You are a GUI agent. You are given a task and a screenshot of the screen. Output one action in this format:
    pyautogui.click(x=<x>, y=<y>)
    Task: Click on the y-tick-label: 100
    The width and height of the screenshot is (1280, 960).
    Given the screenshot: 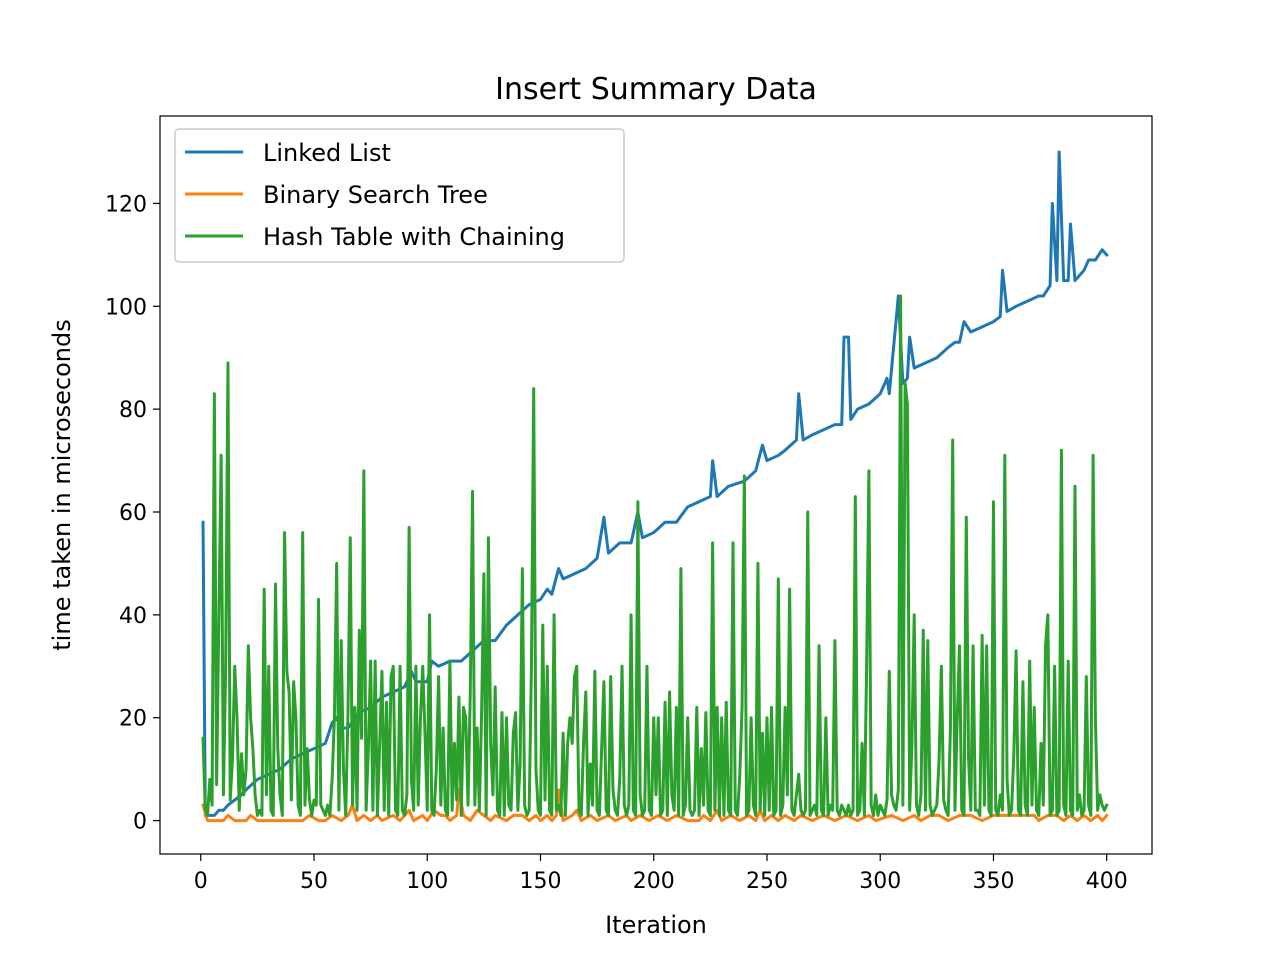 What is the action you would take?
    pyautogui.click(x=126, y=307)
    